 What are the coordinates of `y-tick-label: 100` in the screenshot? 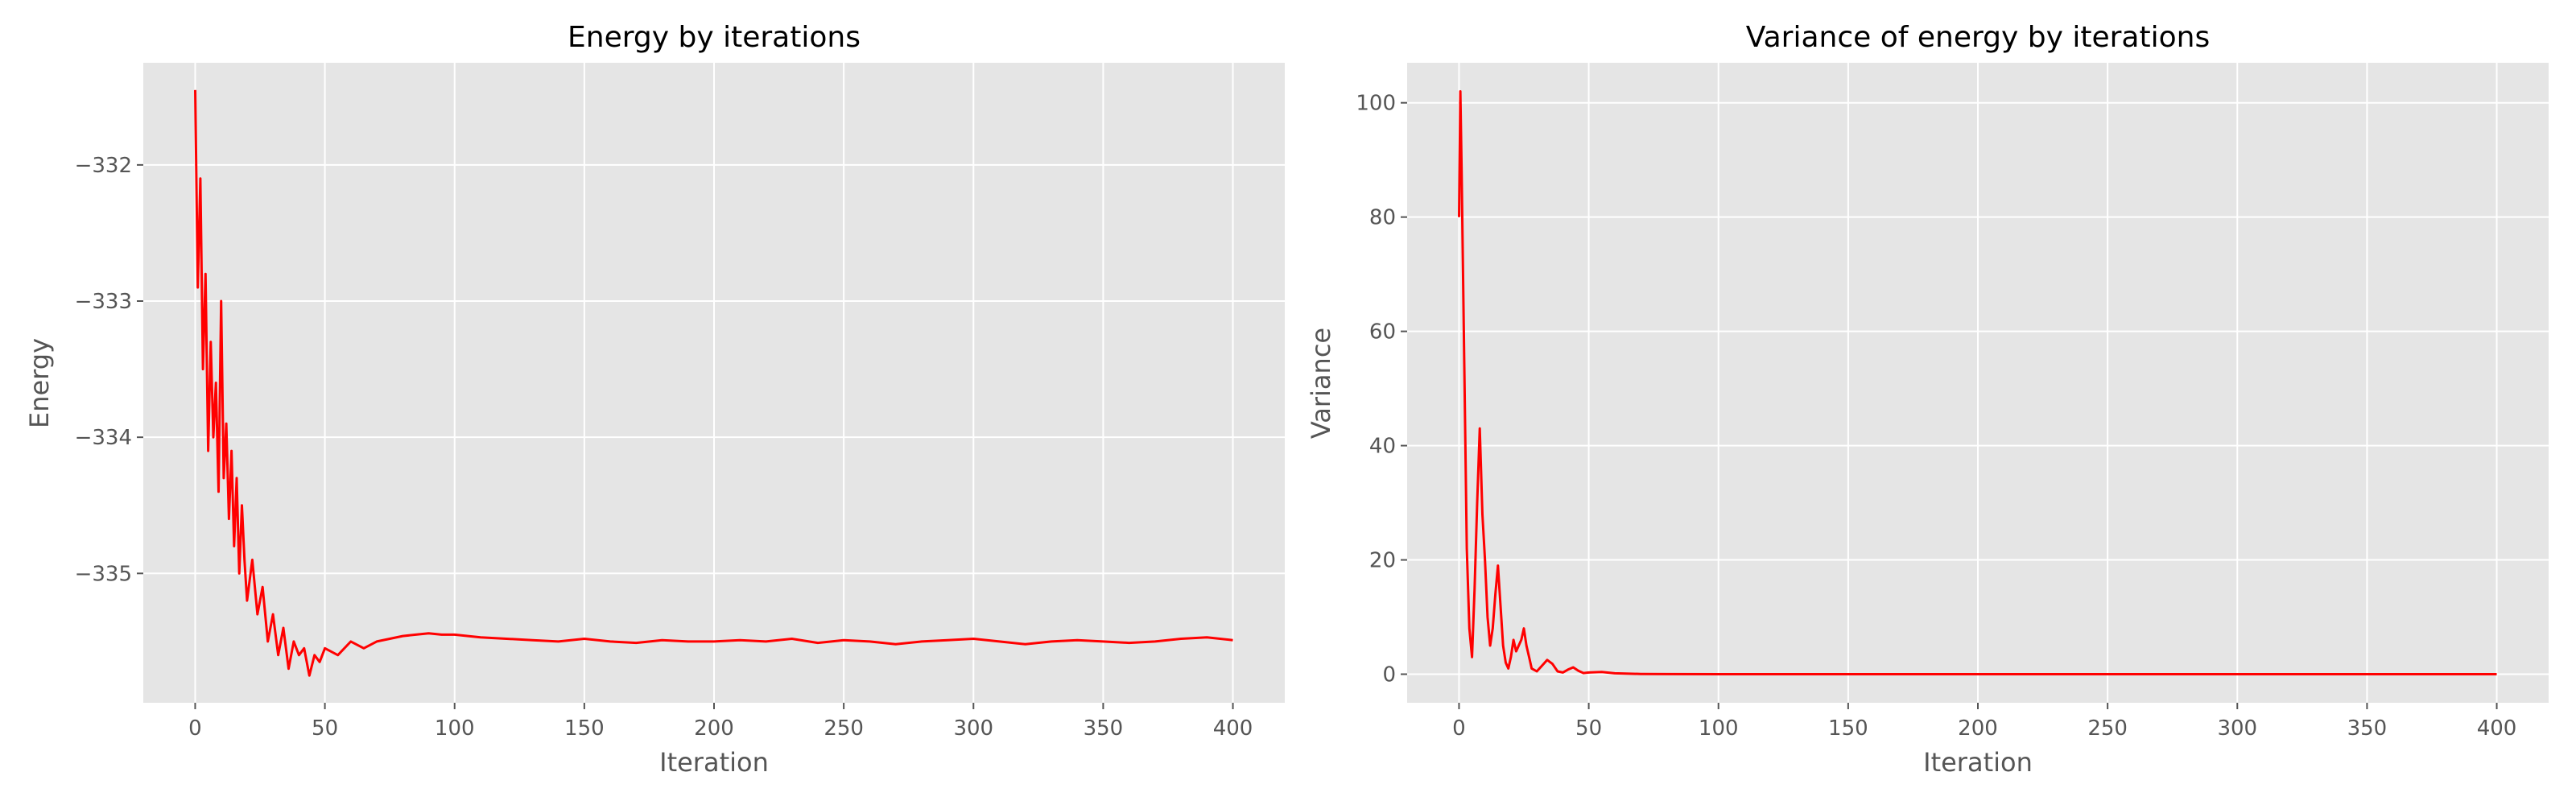 It's located at (1376, 104).